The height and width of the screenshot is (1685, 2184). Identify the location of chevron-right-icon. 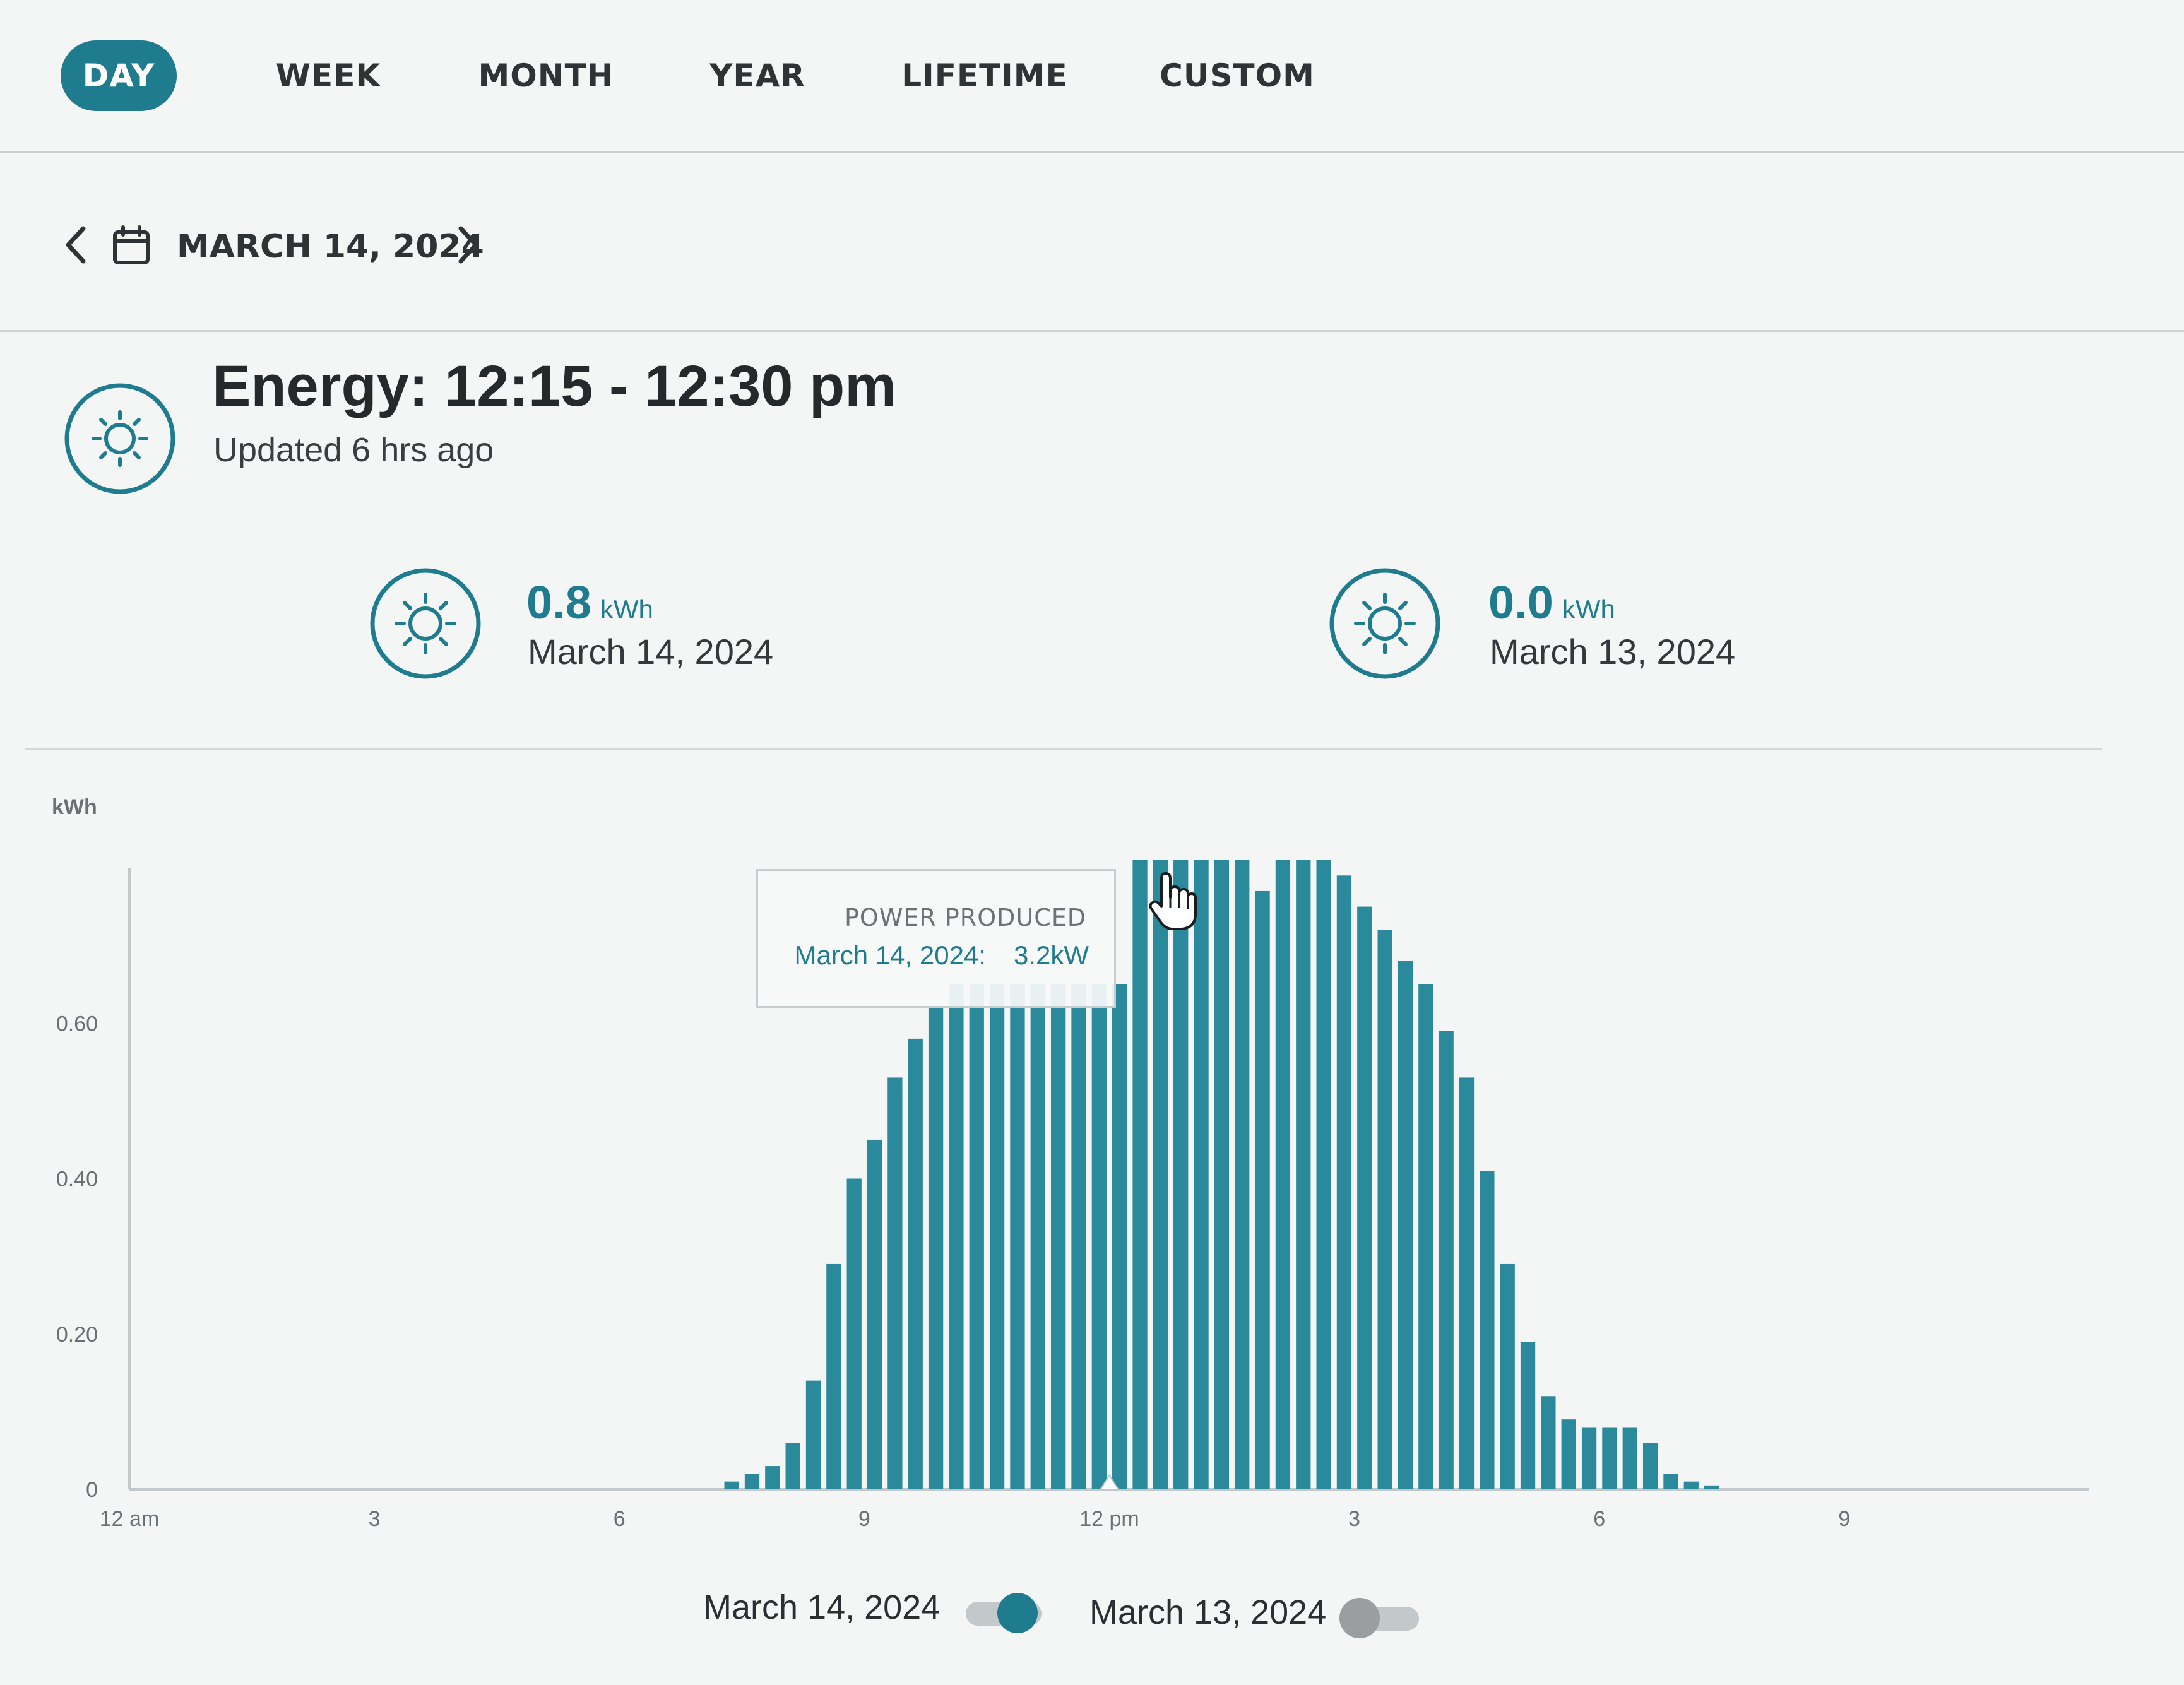
(468, 245).